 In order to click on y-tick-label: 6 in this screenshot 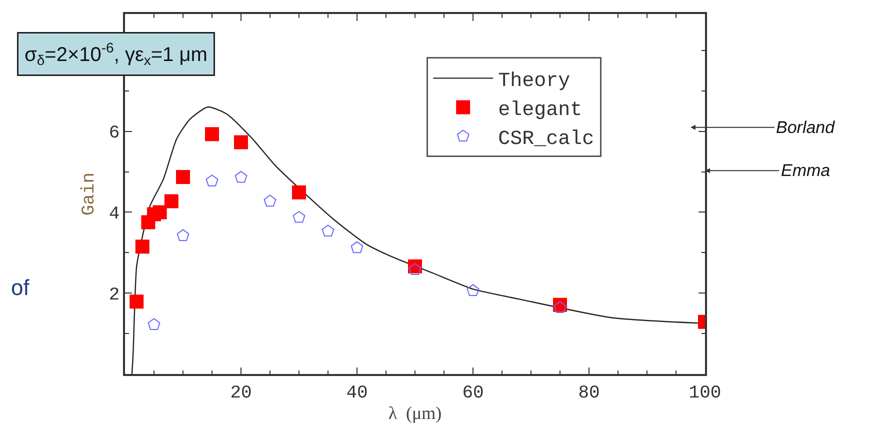, I will do `click(114, 134)`.